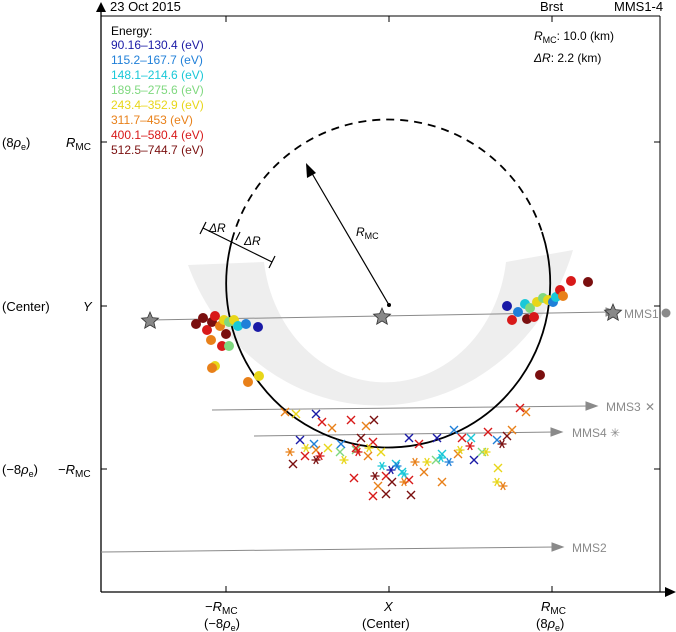 The image size is (676, 632). I want to click on mms3-label: MMS3, so click(623, 407).